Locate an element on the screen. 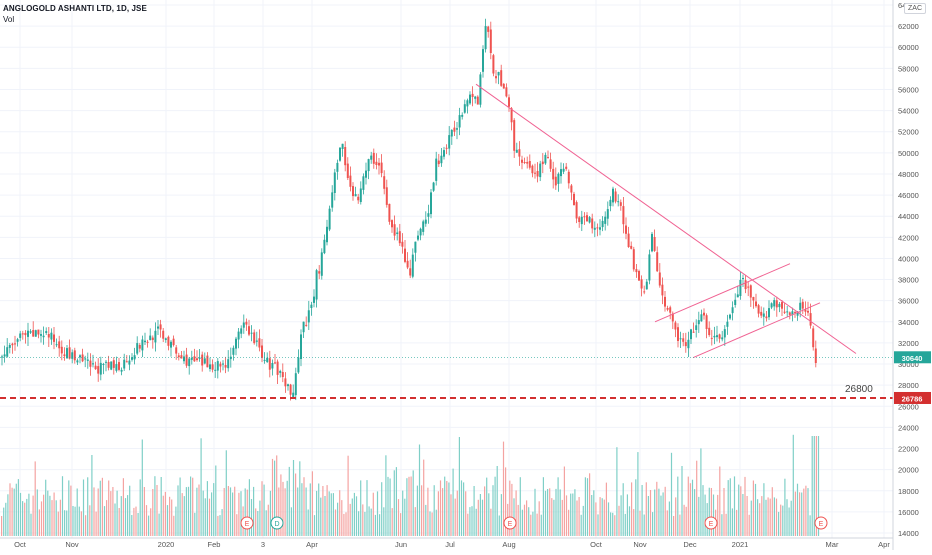  x-tick-label: Oct is located at coordinates (20, 544).